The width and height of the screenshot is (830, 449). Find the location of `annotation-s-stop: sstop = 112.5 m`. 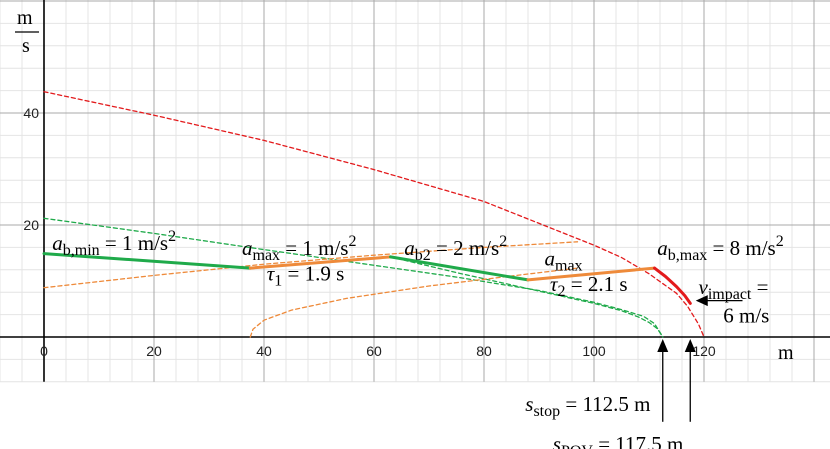

annotation-s-stop: sstop = 112.5 m is located at coordinates (587, 406).